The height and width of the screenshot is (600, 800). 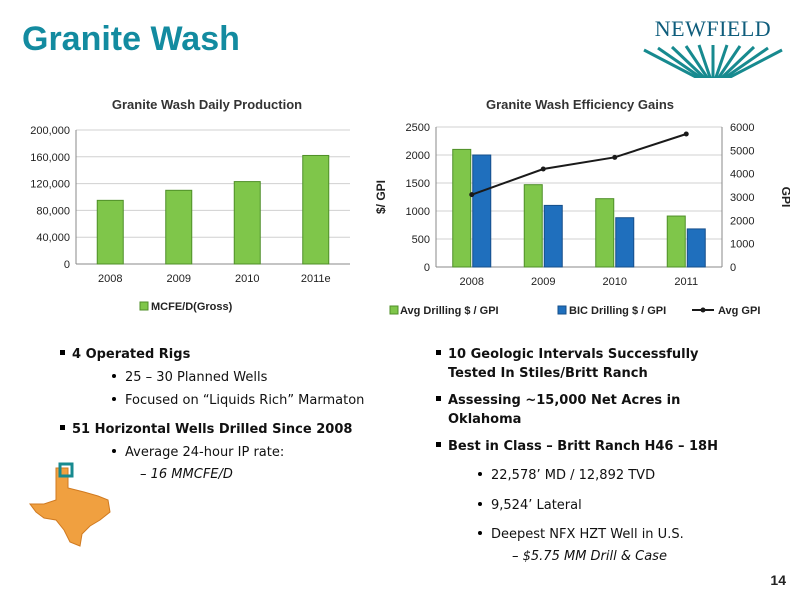 What do you see at coordinates (686, 282) in the screenshot?
I see `x-tick-label: 2011` at bounding box center [686, 282].